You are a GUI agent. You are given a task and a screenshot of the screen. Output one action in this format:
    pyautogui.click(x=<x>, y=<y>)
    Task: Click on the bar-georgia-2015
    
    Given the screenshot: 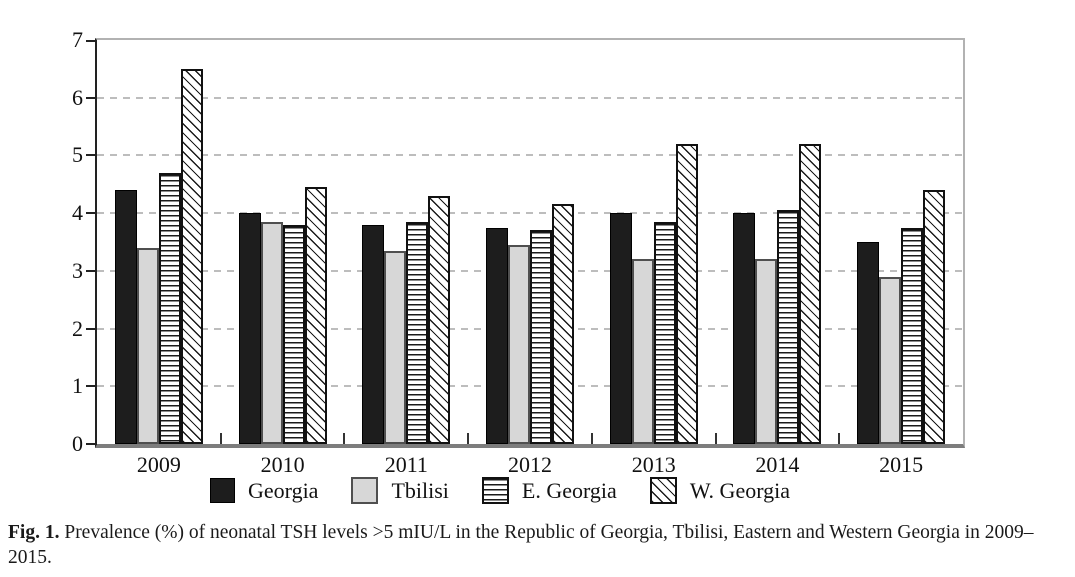 What is the action you would take?
    pyautogui.click(x=868, y=343)
    